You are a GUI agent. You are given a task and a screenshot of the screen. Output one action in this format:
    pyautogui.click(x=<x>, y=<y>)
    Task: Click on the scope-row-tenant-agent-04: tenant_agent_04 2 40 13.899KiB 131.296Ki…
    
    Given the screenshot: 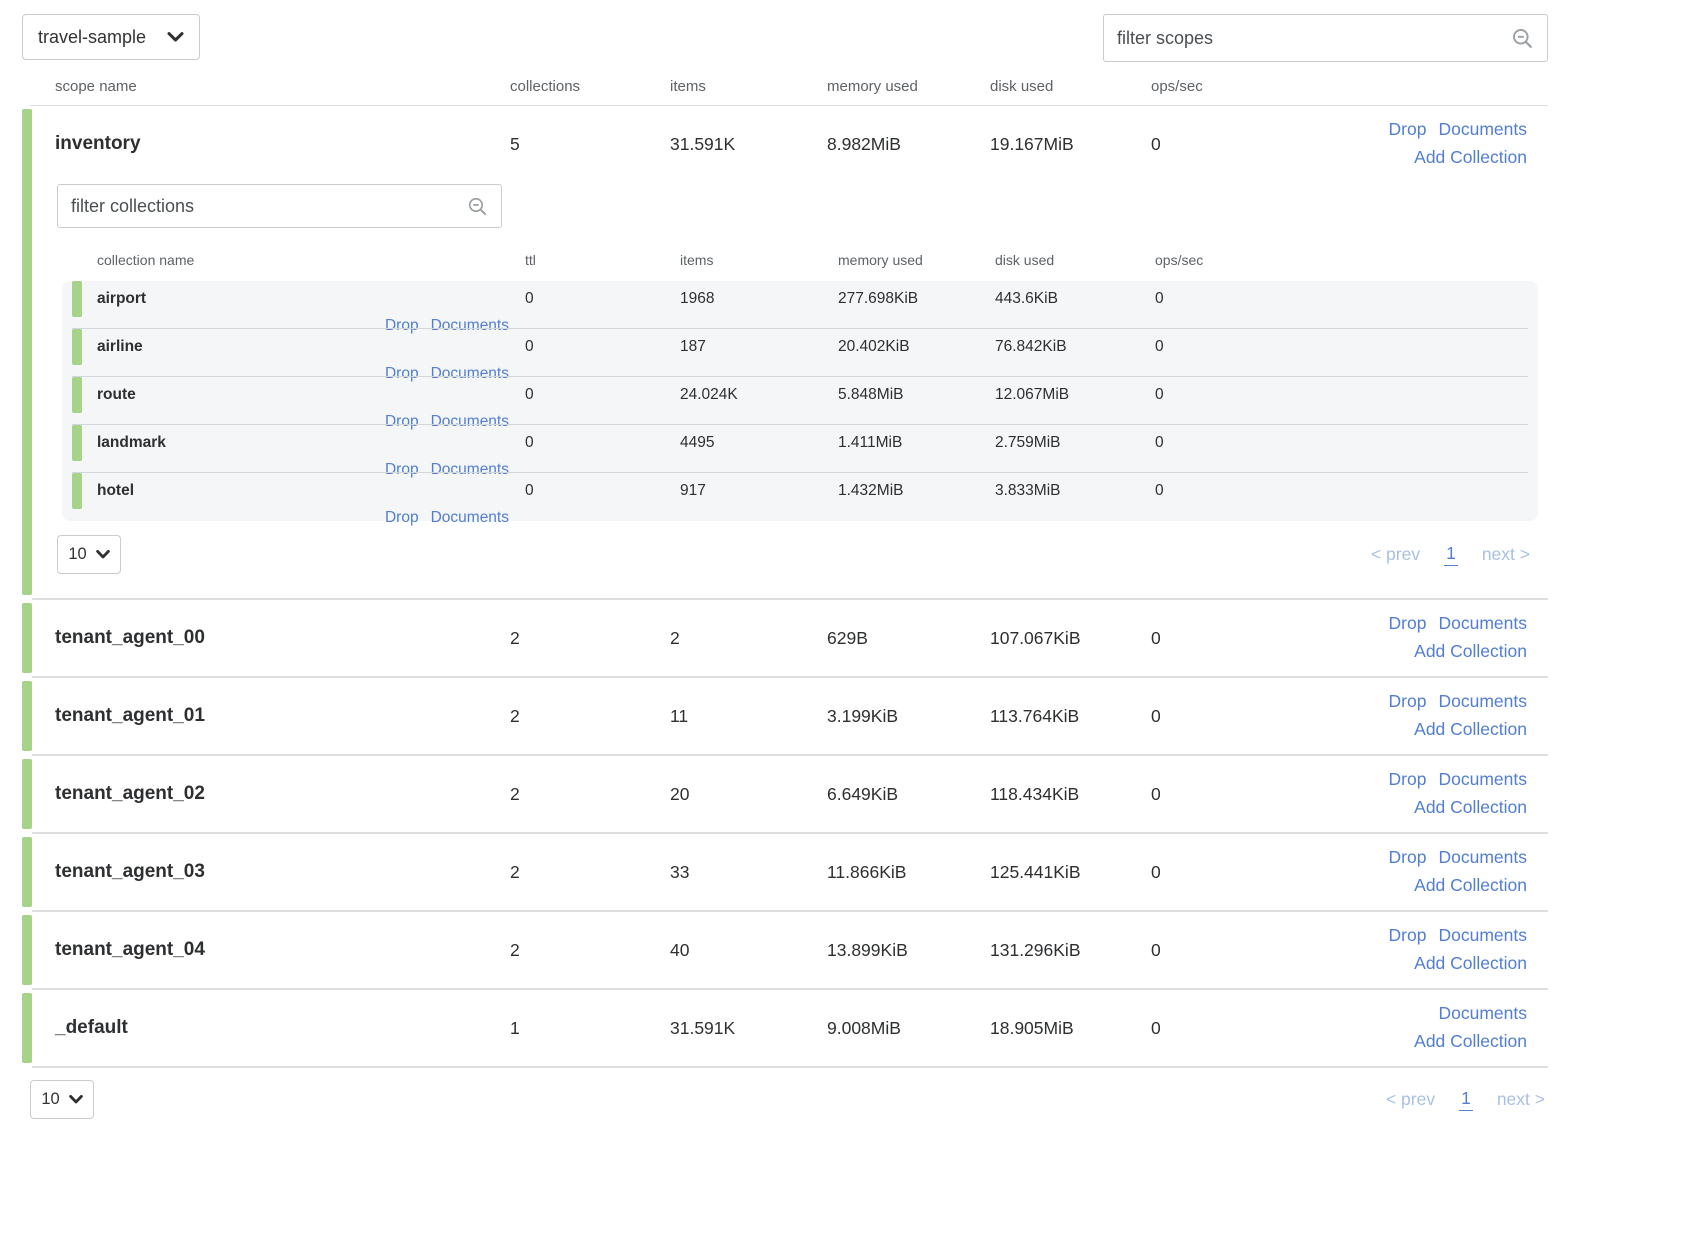 What is the action you would take?
    pyautogui.click(x=774, y=951)
    